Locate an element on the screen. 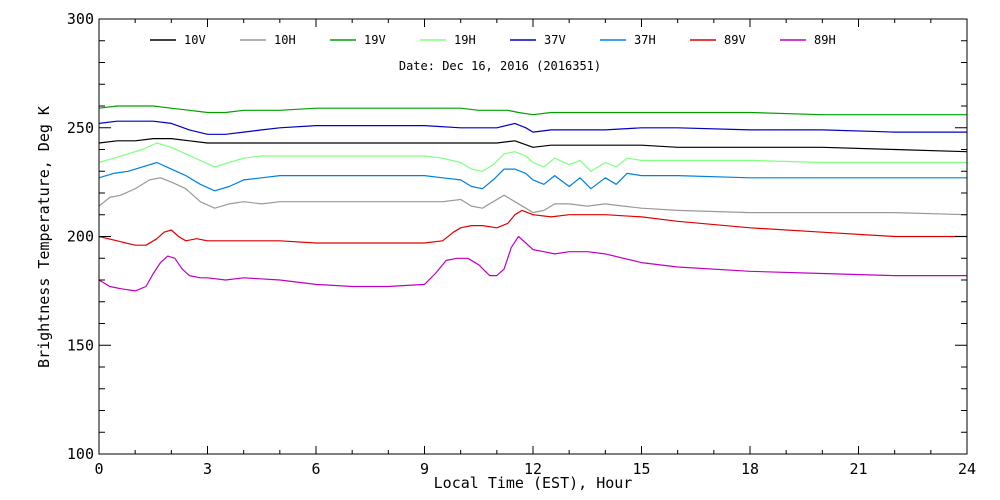 This screenshot has height=500, width=1000. x-tick-label: 0 is located at coordinates (98, 469).